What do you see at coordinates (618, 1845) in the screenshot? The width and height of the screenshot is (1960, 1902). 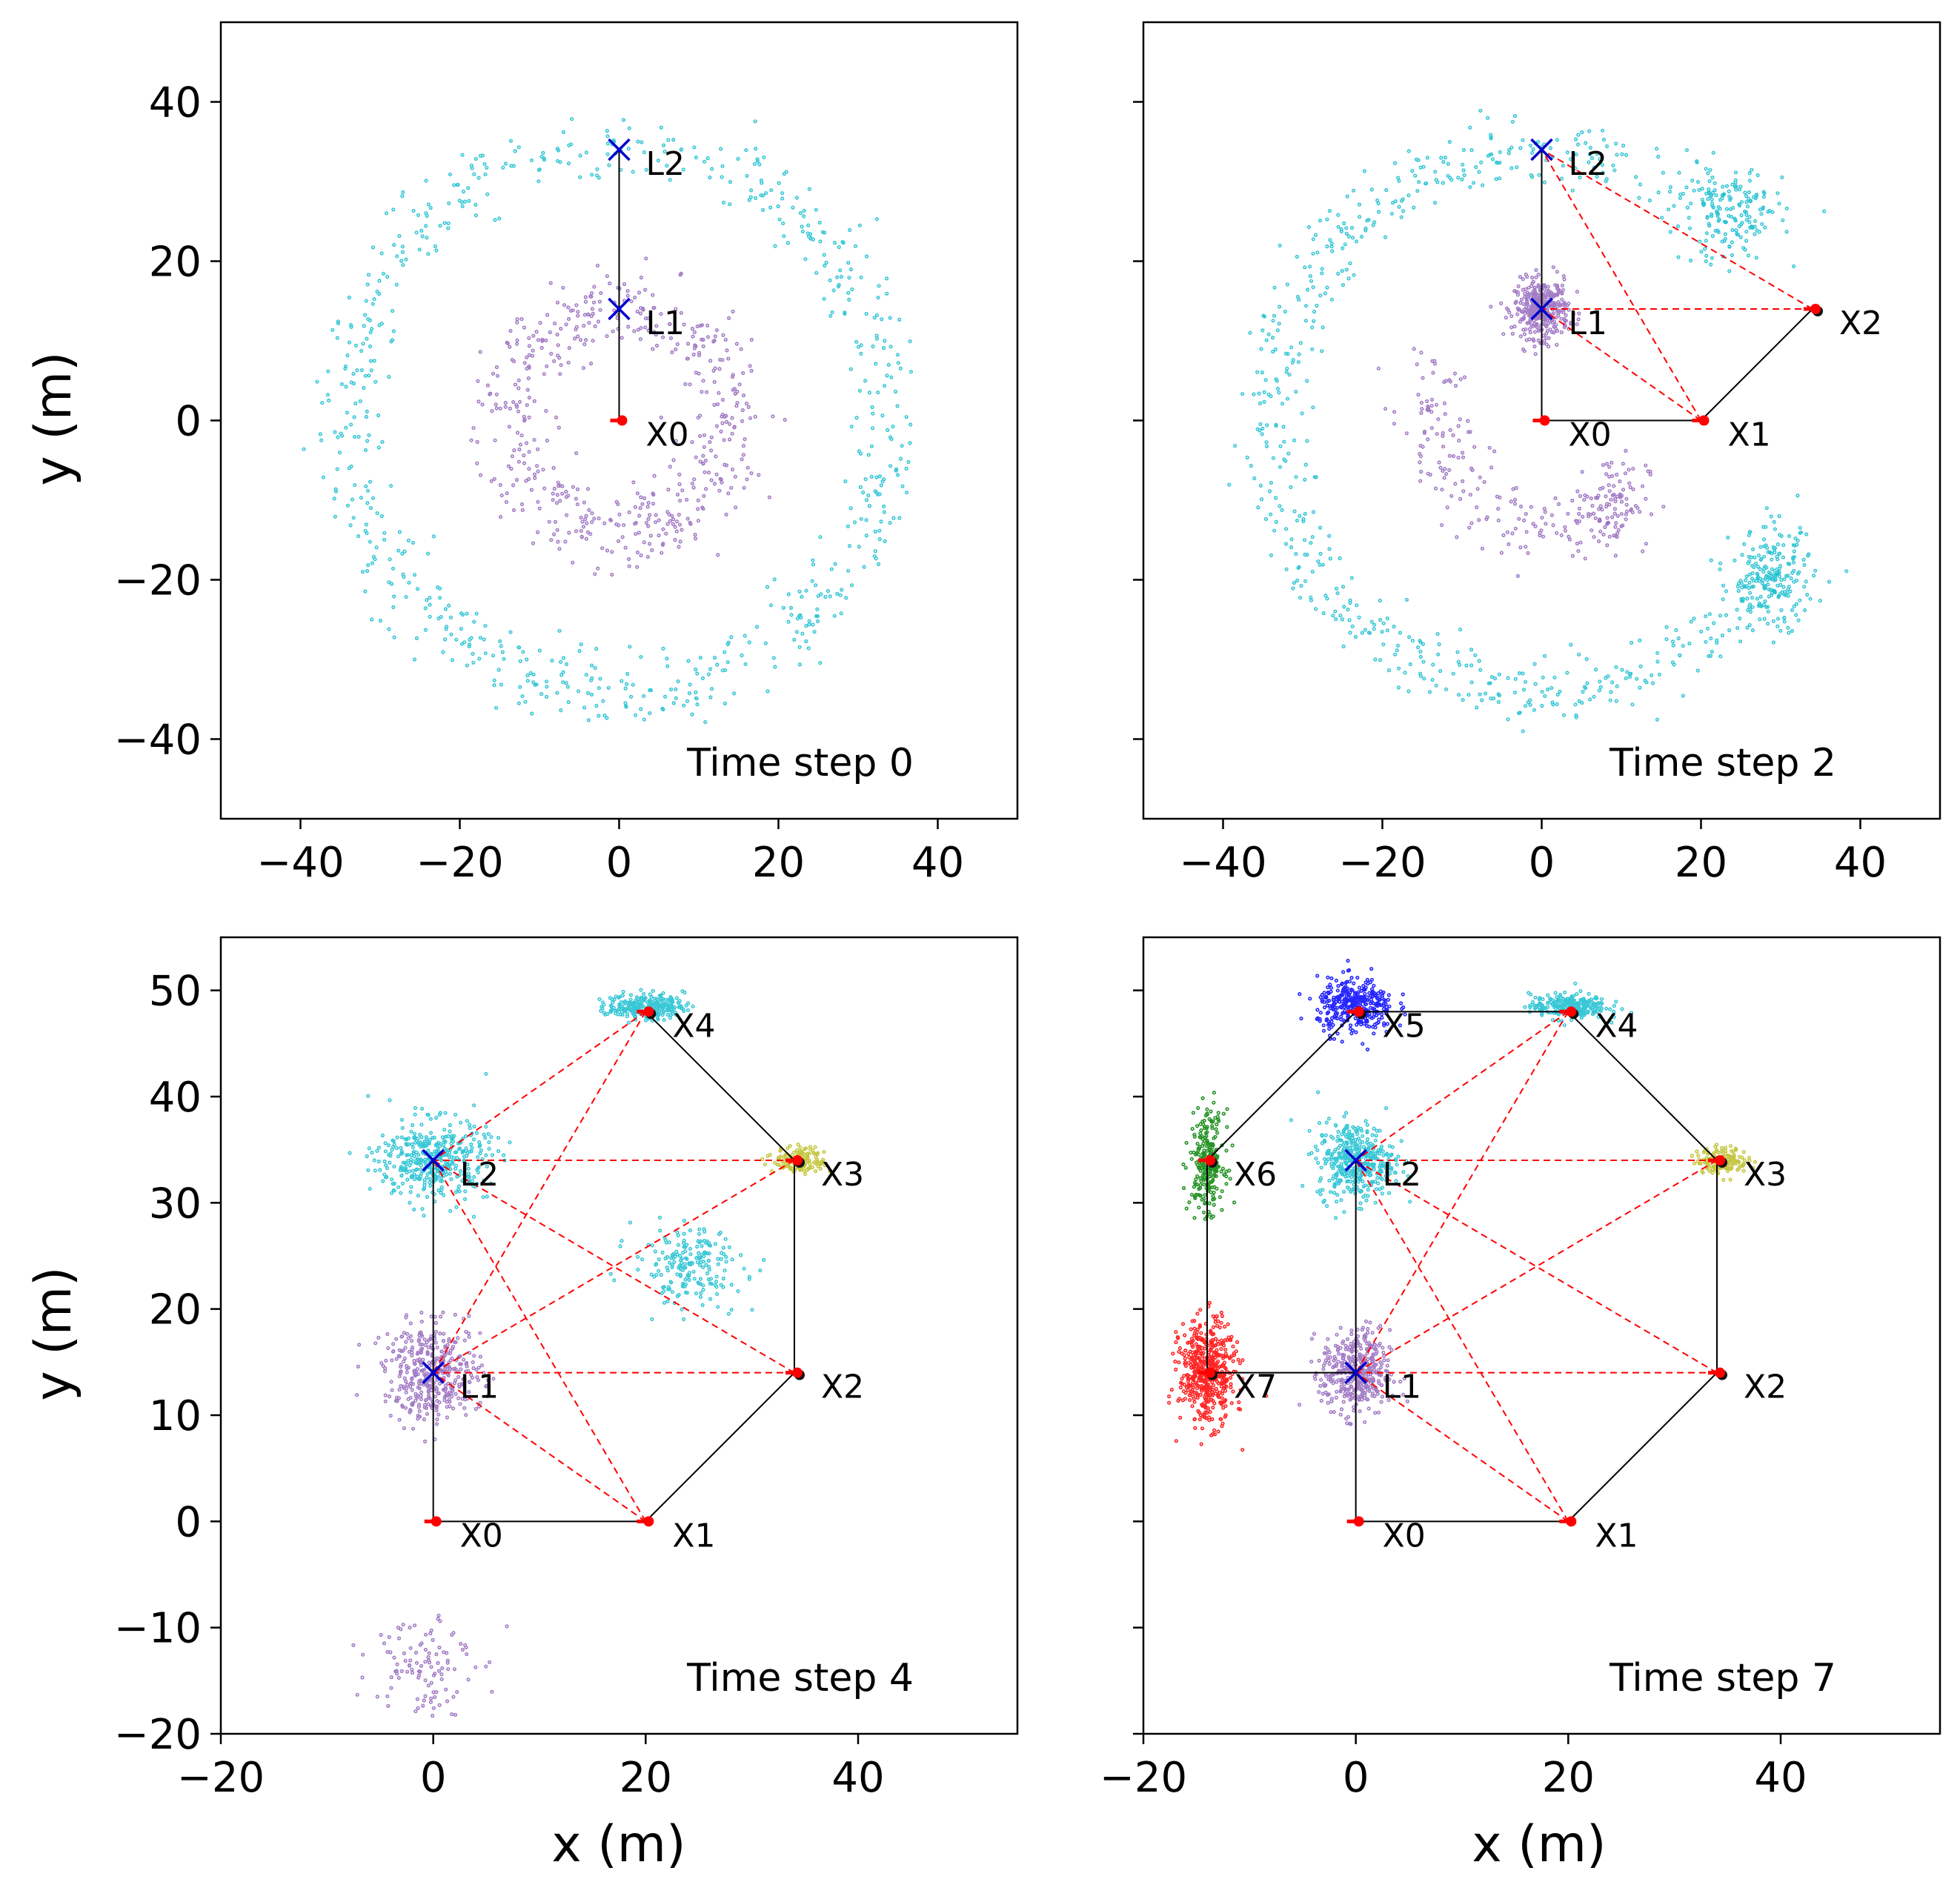 I see `x-axis-label-left: x (m)` at bounding box center [618, 1845].